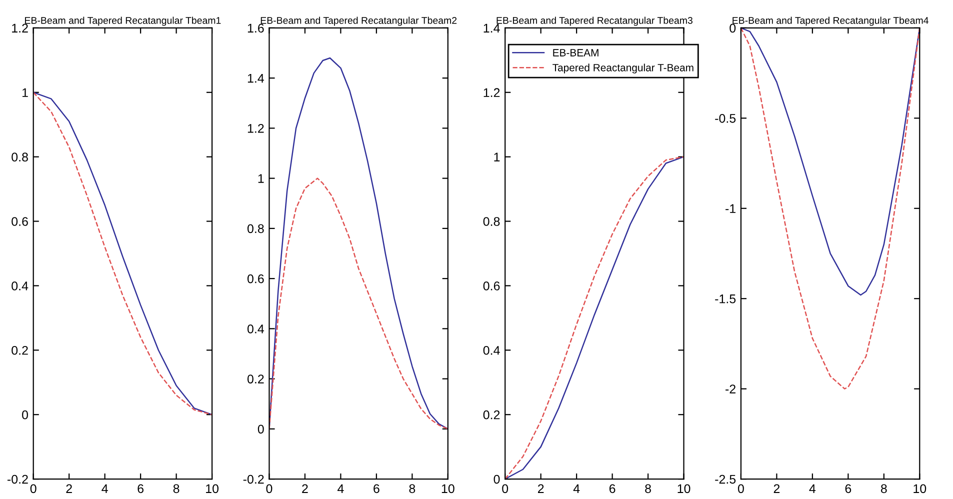  Describe the element at coordinates (731, 208) in the screenshot. I see `y-tick-label: -1` at that location.